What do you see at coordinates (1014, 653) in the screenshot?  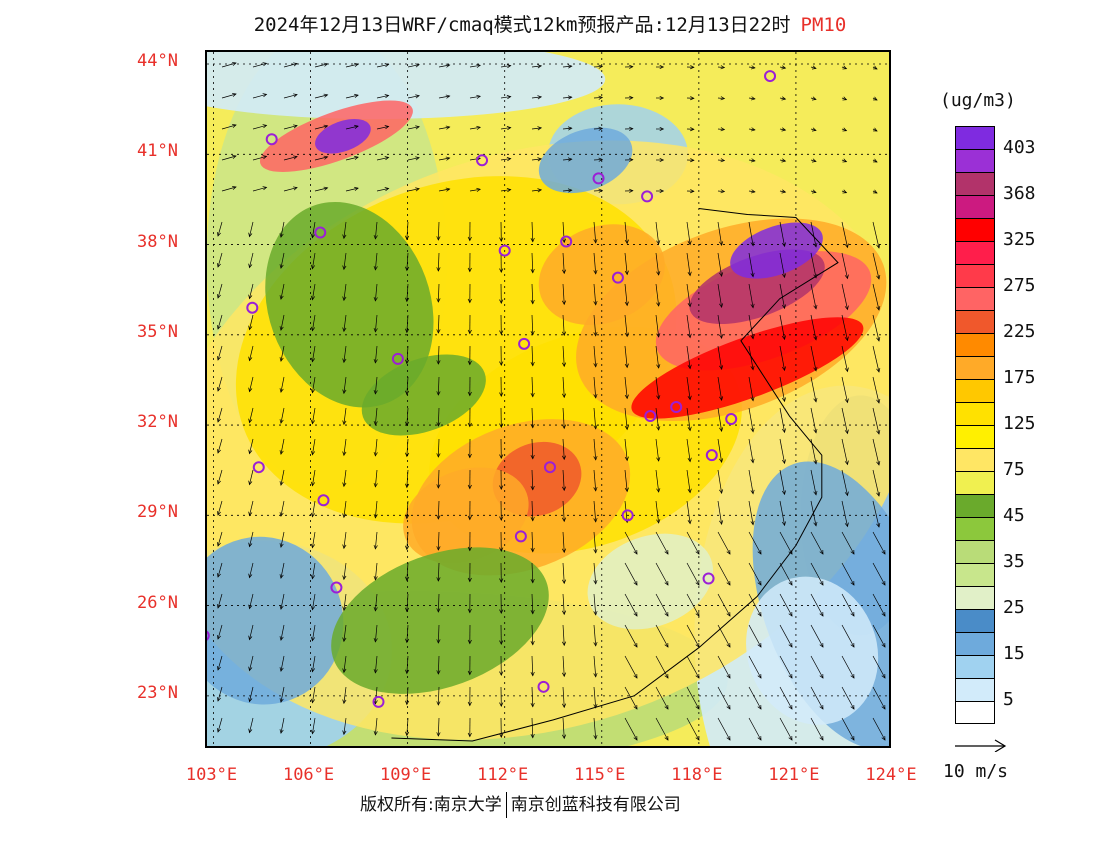 I see `legend-label: 15` at bounding box center [1014, 653].